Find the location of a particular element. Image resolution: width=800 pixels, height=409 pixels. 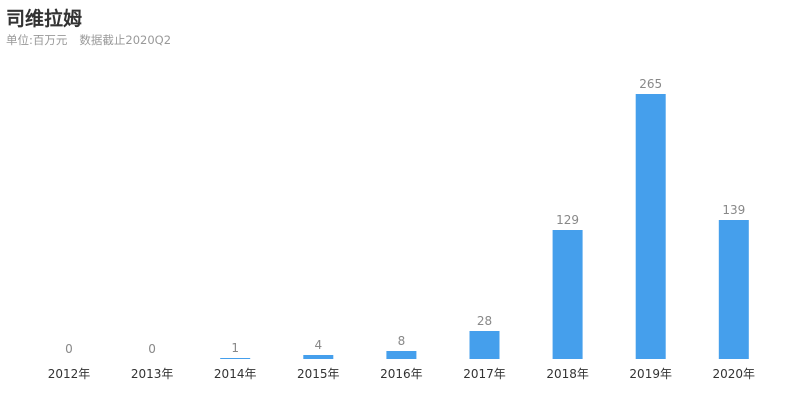

x-tick-label-8: 2020年 is located at coordinates (734, 374).